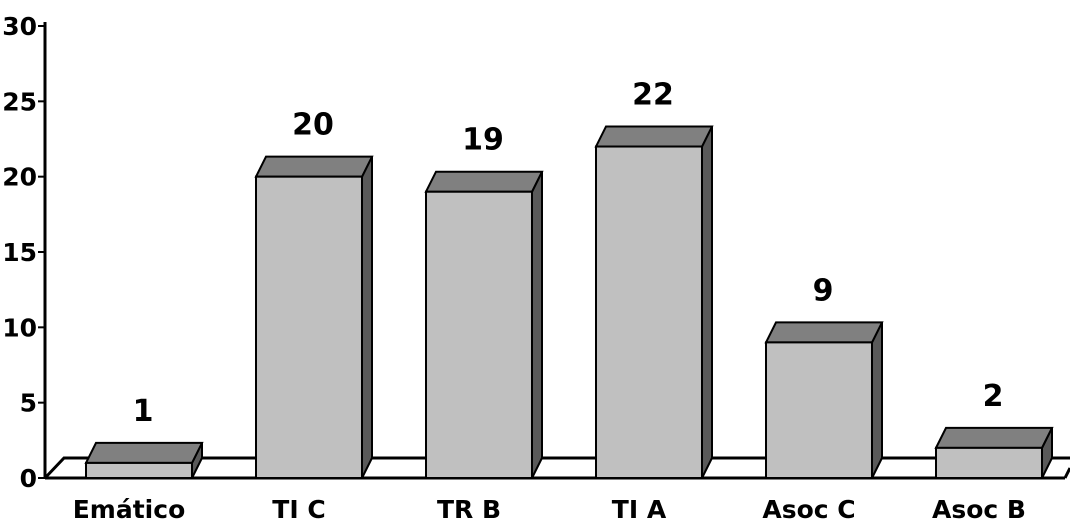 This screenshot has width=1070, height=526. What do you see at coordinates (19, 327) in the screenshot?
I see `y-tick-label: 10` at bounding box center [19, 327].